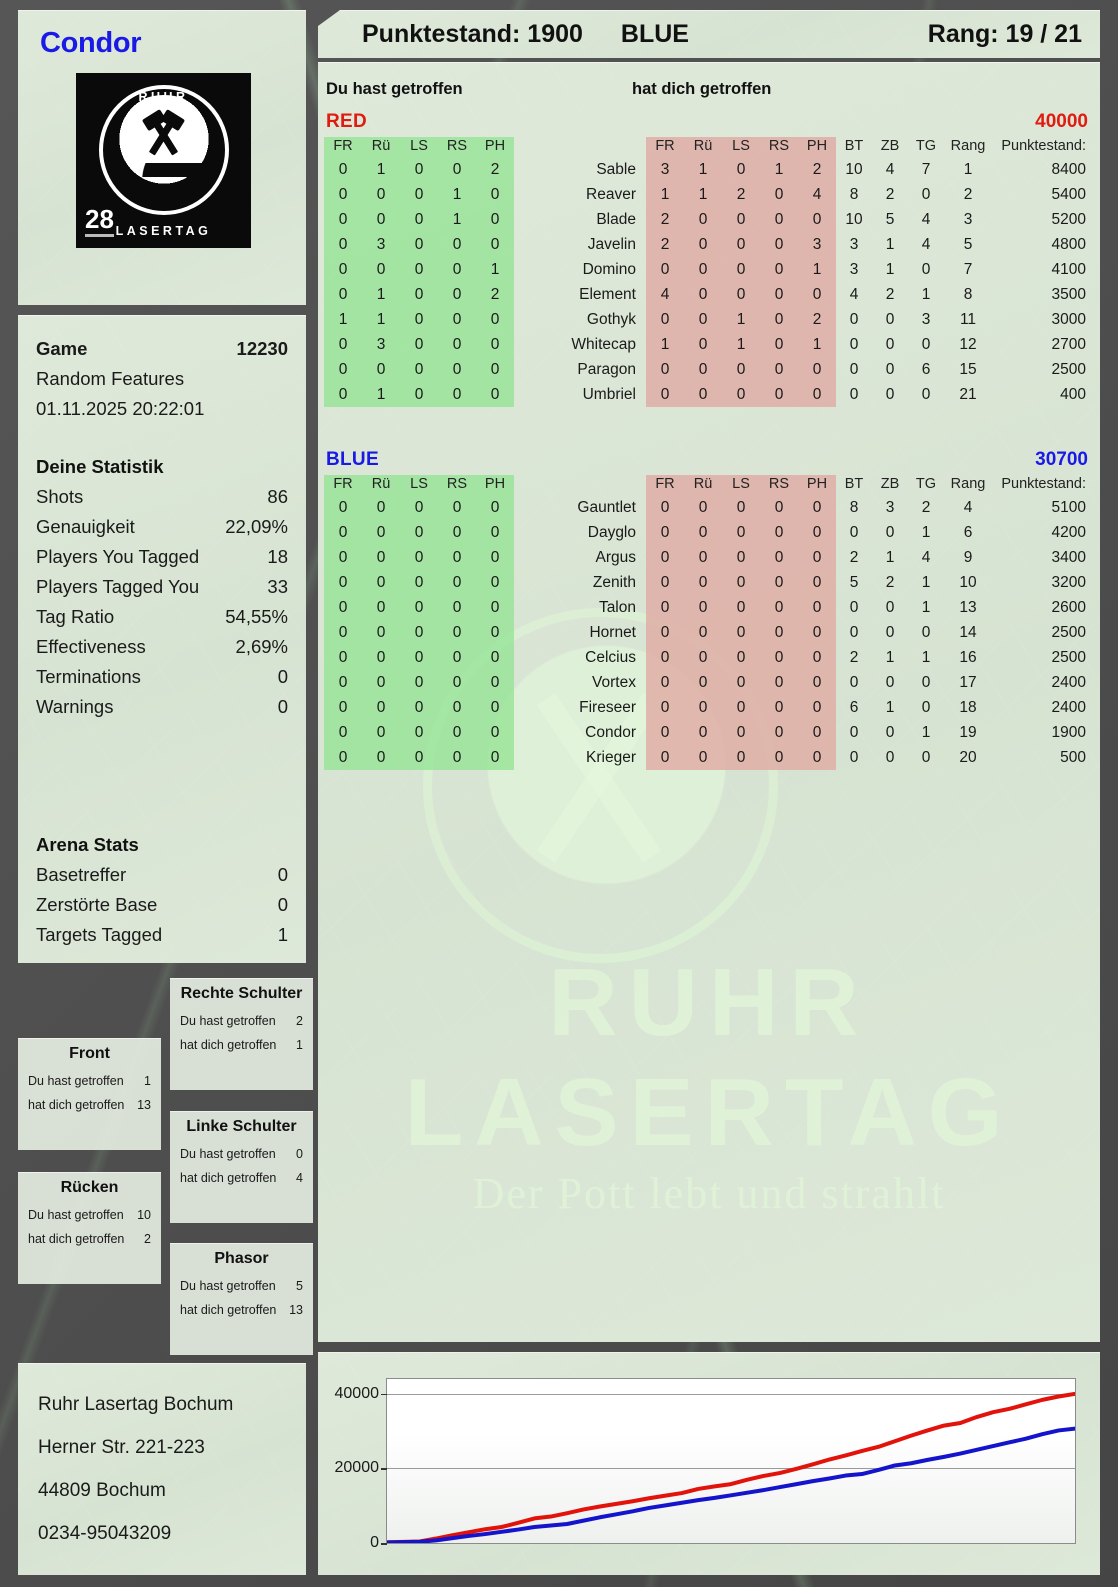  What do you see at coordinates (457, 147) in the screenshot?
I see `col-head-you-RS: RS` at bounding box center [457, 147].